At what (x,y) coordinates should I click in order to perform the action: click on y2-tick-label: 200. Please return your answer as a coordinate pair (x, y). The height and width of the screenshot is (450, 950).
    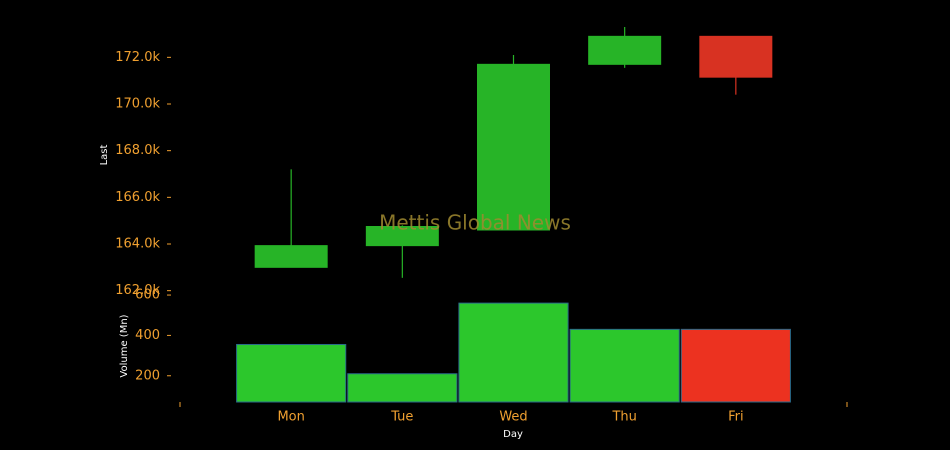
    Looking at the image, I should click on (147, 375).